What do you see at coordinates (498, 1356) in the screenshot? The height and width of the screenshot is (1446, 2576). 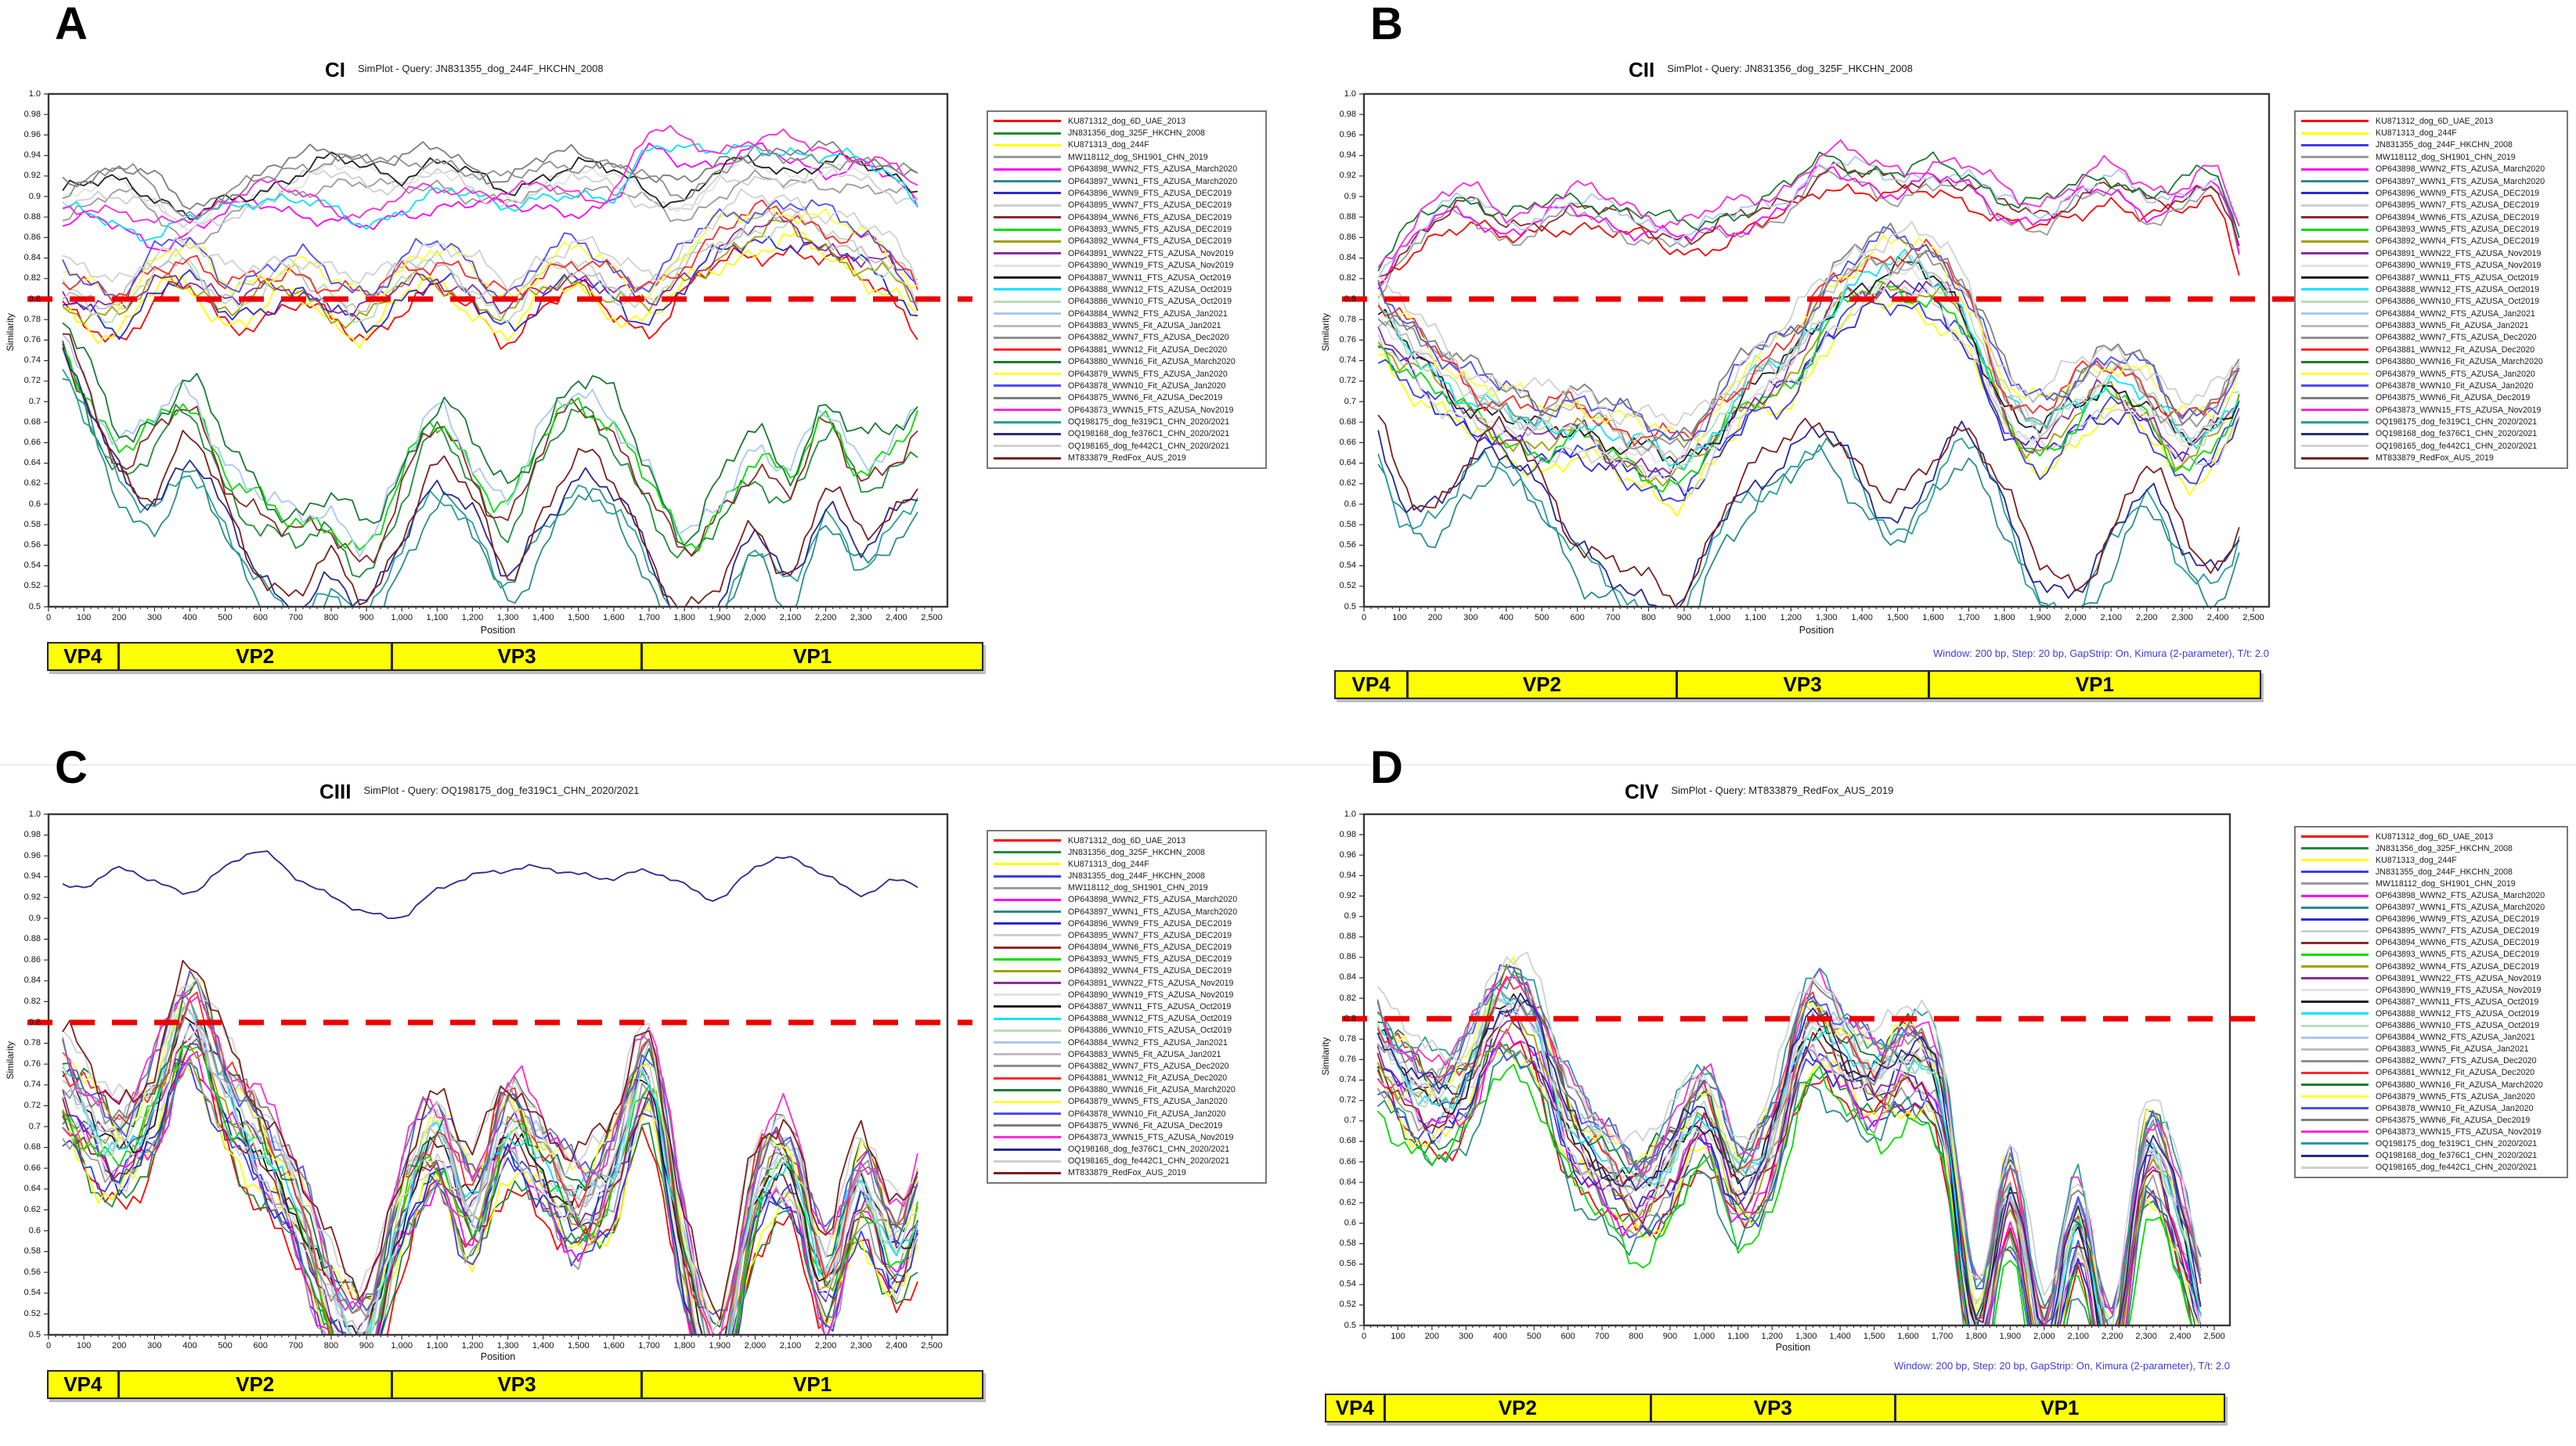 I see `x-axis-title-c: Position` at bounding box center [498, 1356].